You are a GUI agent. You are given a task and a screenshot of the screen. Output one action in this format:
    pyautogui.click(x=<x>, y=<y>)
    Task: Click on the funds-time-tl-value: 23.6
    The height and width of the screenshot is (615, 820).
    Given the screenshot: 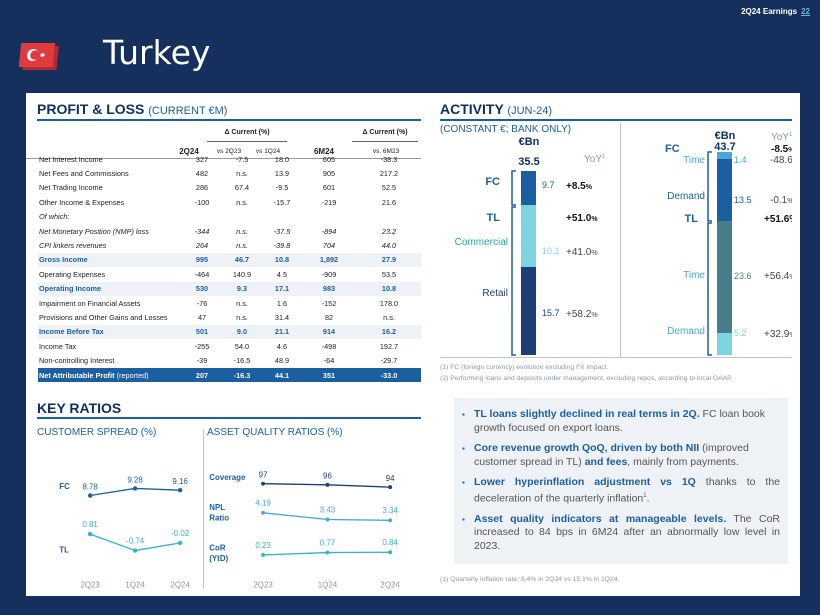 What is the action you would take?
    pyautogui.click(x=743, y=276)
    